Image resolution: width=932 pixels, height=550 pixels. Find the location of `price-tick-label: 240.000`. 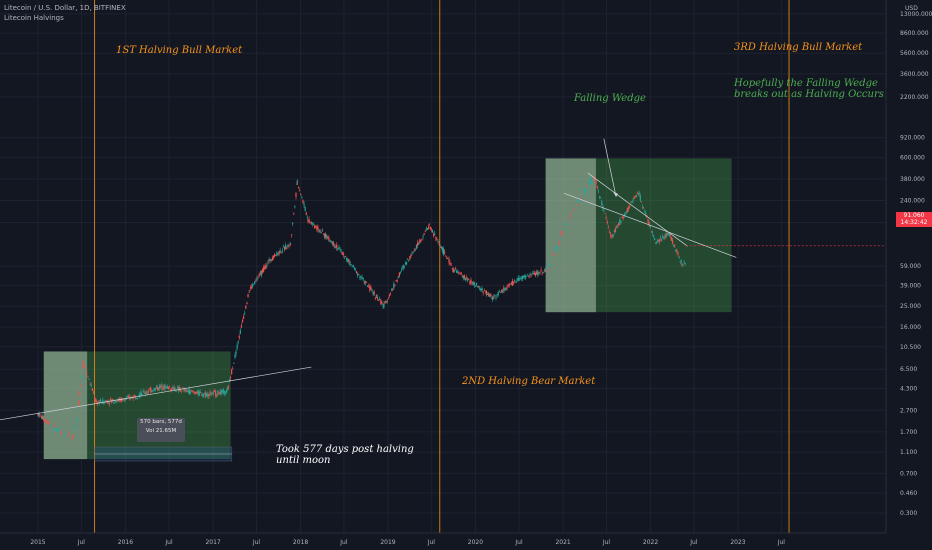

price-tick-label: 240.000 is located at coordinates (912, 200).